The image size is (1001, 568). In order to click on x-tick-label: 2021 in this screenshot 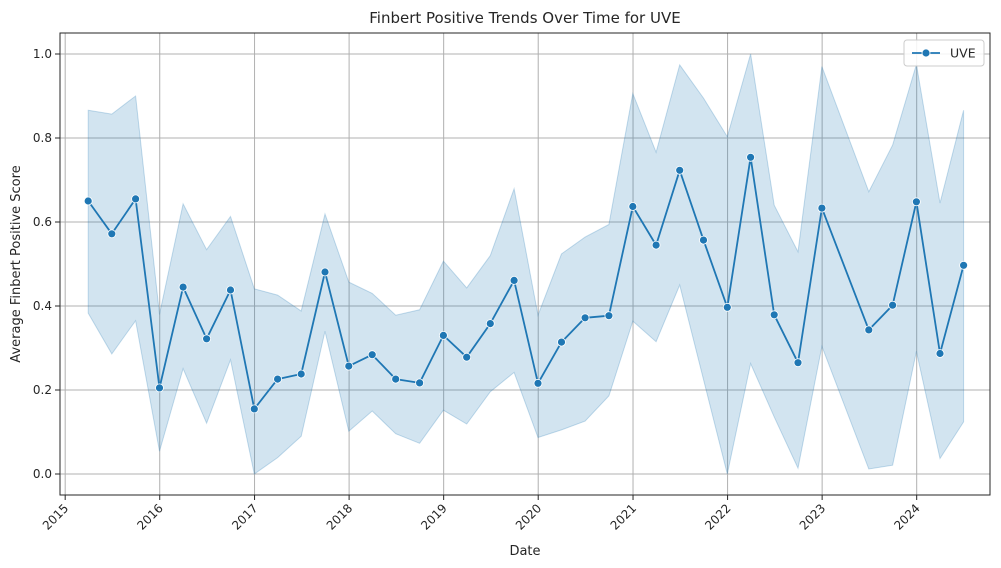, I will do `click(623, 516)`.